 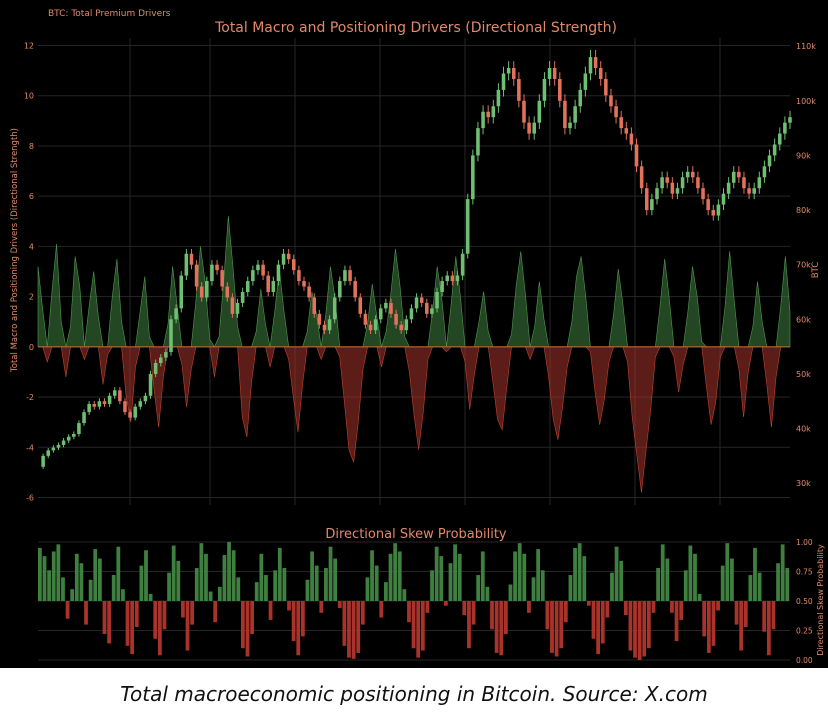 What do you see at coordinates (416, 534) in the screenshot?
I see `skew-chart-title: Directional Skew Probability` at bounding box center [416, 534].